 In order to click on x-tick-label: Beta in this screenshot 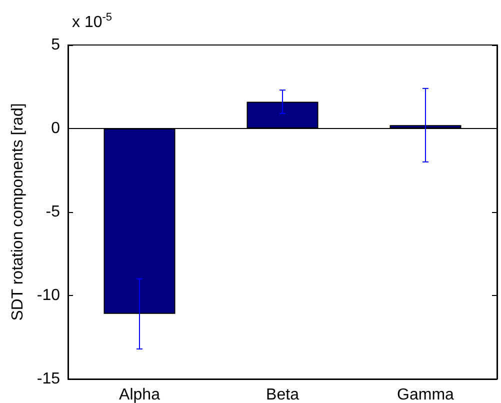, I will do `click(283, 394)`.